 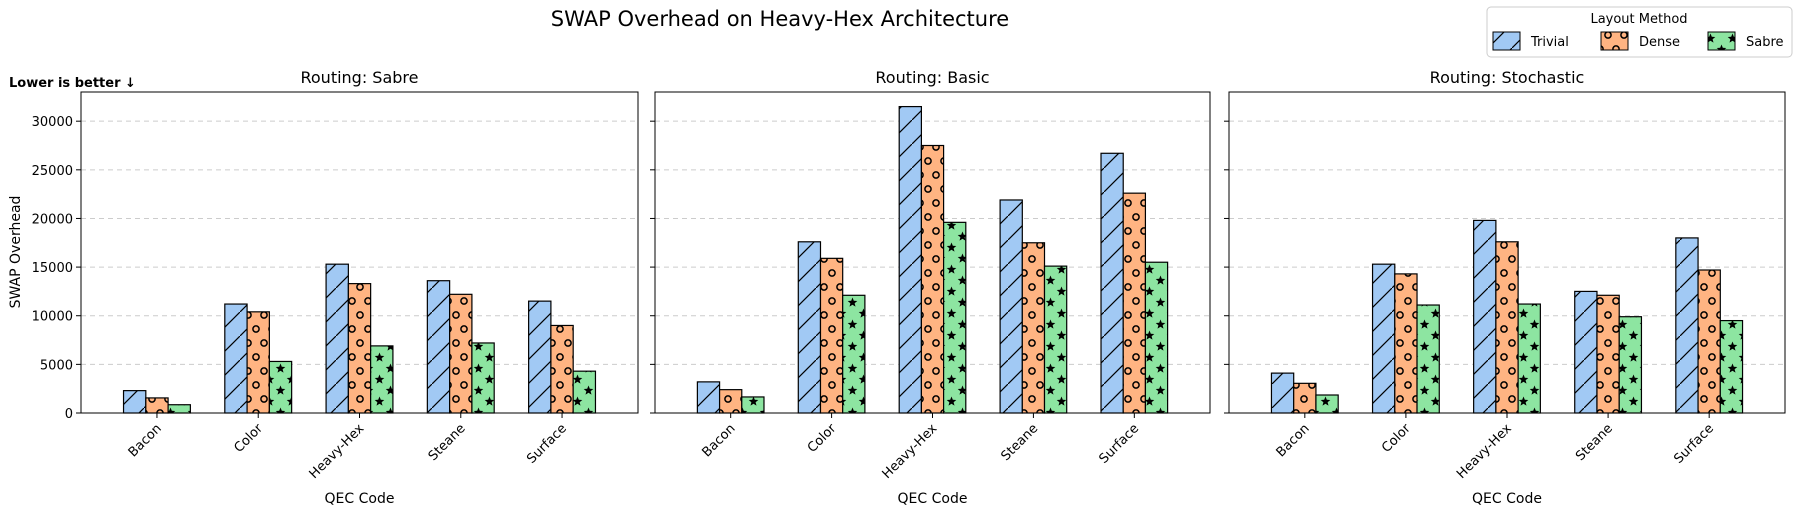 I want to click on y-tick-label: 15000, so click(x=52, y=268).